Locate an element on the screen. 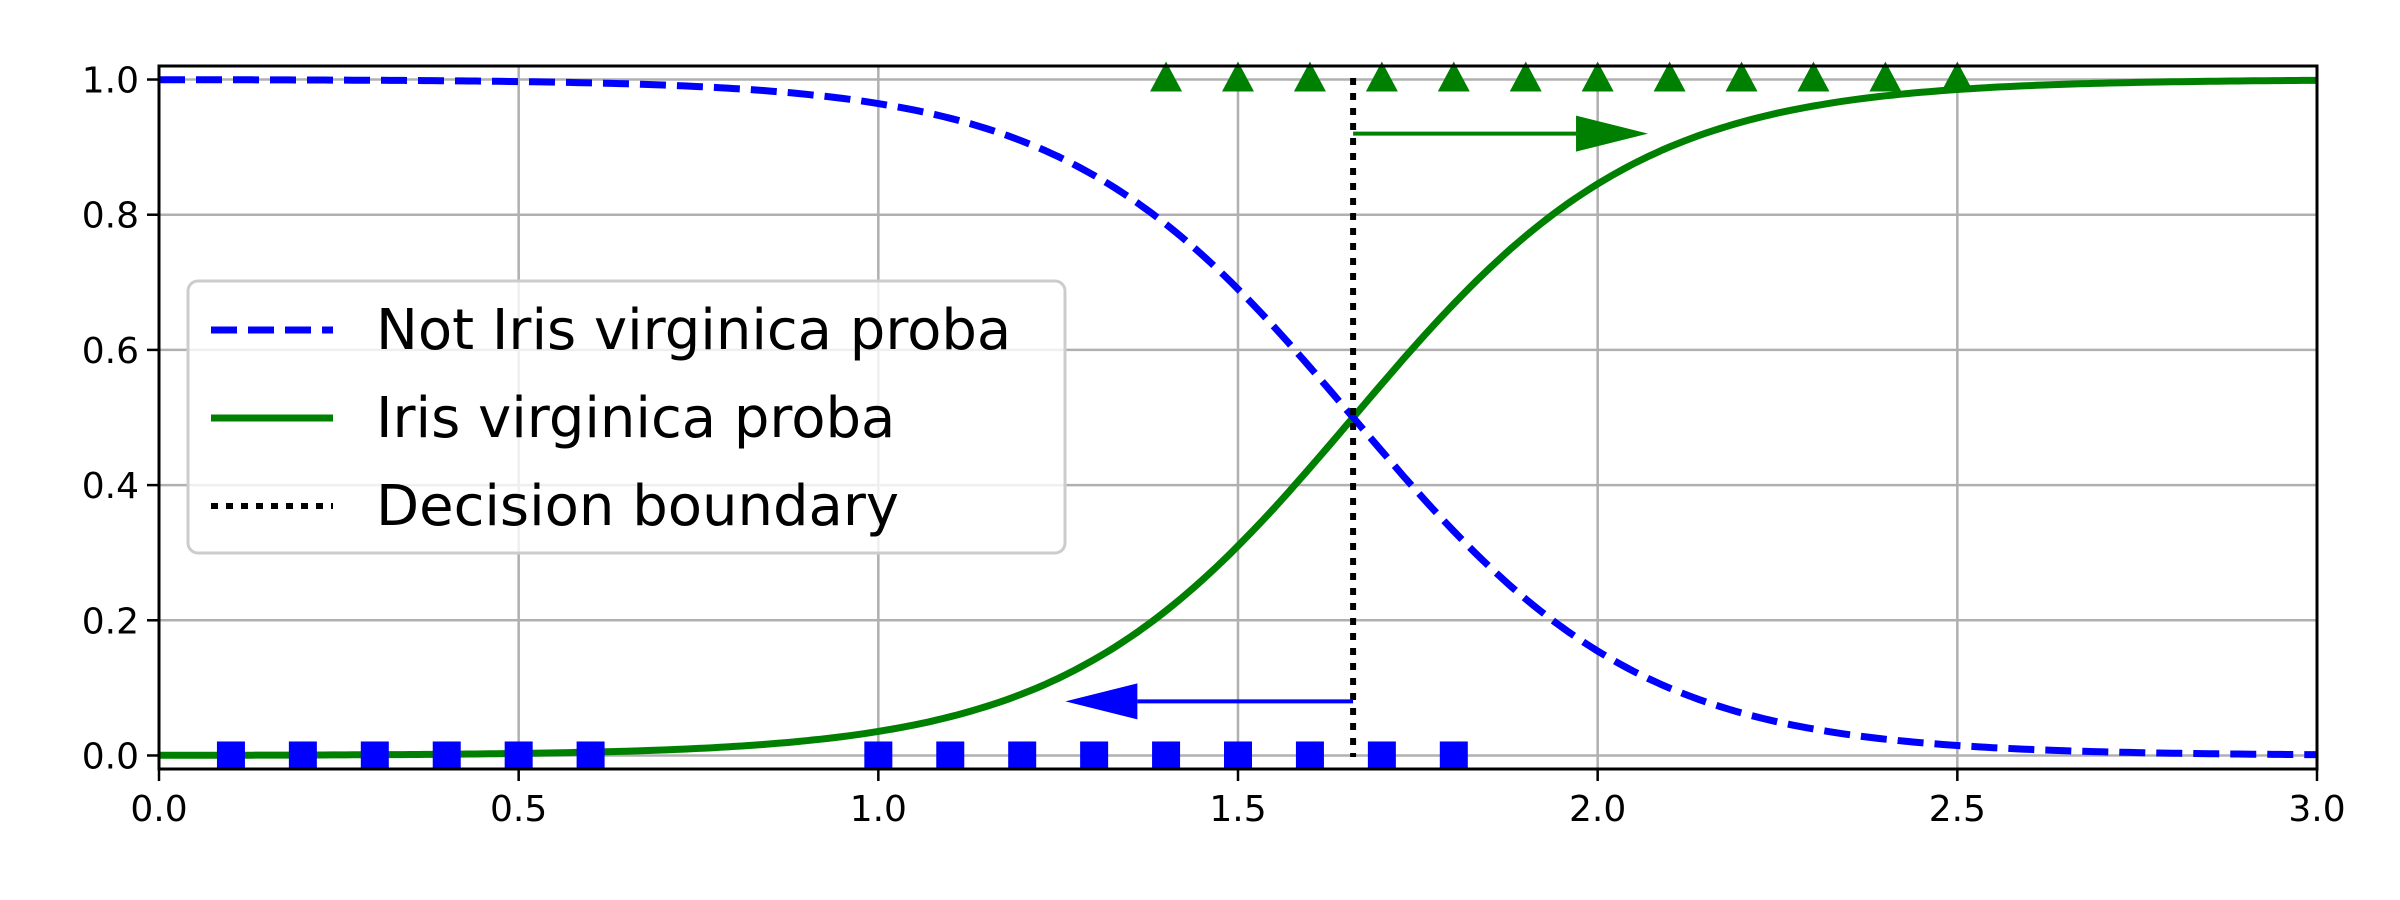  y-tick-label: 0.4 is located at coordinates (110, 486).